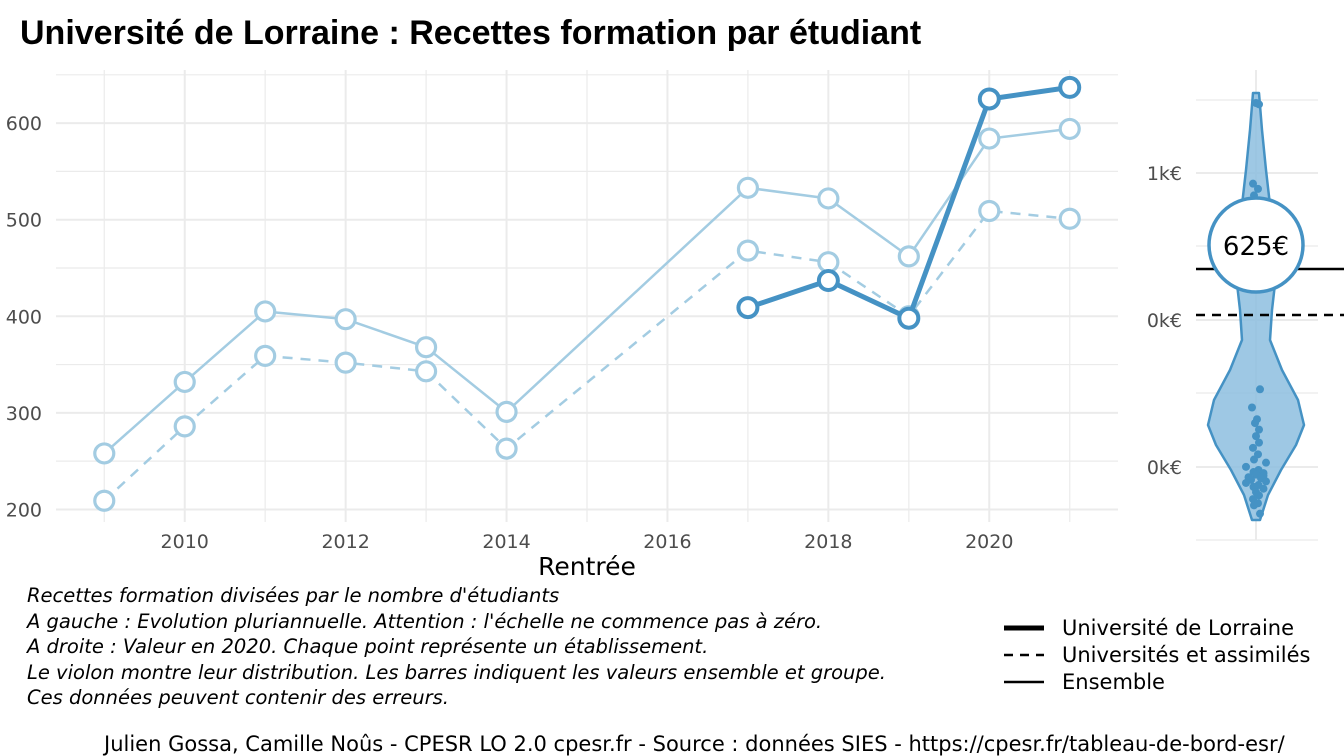 This screenshot has height=756, width=1344. Describe the element at coordinates (1024, 654) in the screenshot. I see `legend-key-dashed` at that location.